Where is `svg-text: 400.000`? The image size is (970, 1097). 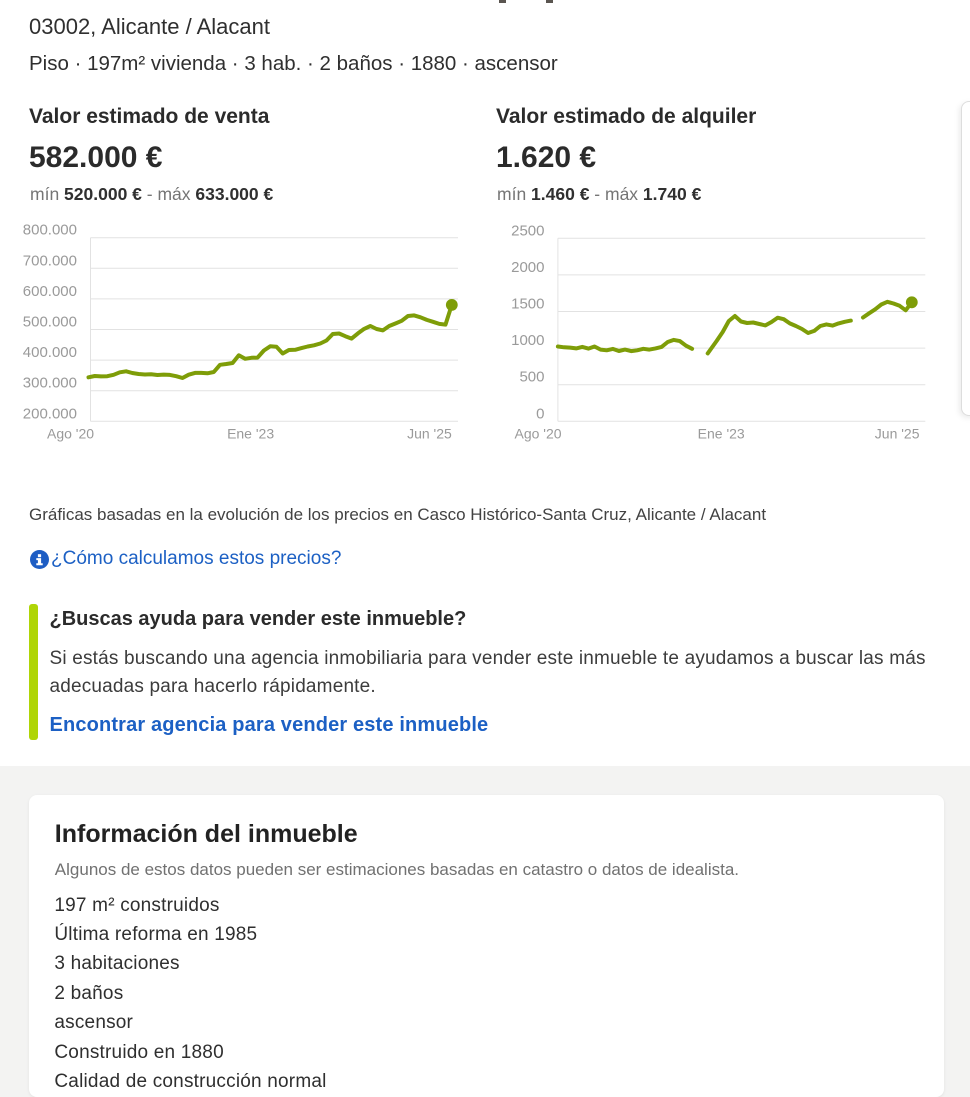 svg-text: 400.000 is located at coordinates (50, 352).